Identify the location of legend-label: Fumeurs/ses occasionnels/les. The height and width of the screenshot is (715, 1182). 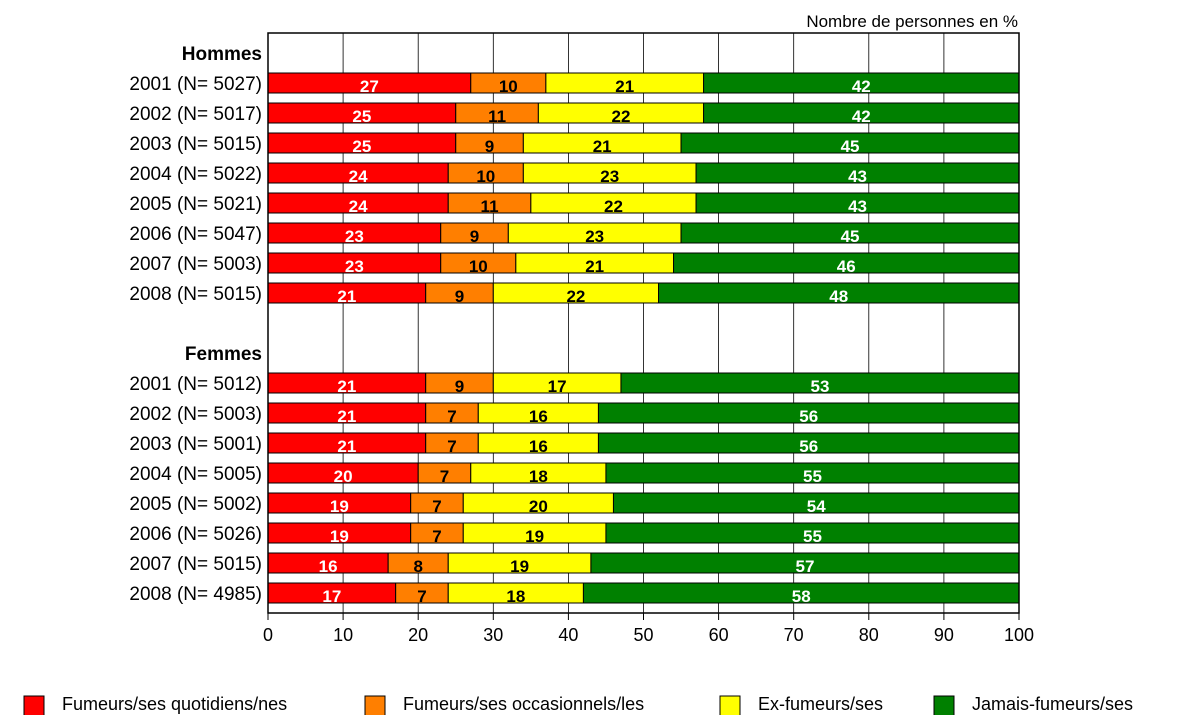
(523, 704).